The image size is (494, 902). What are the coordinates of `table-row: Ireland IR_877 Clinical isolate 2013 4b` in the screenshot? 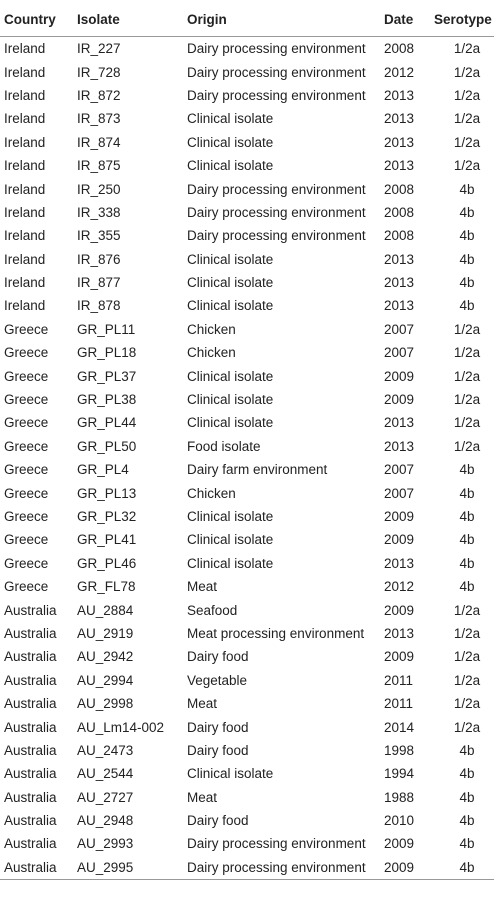 It's located at (247, 282).